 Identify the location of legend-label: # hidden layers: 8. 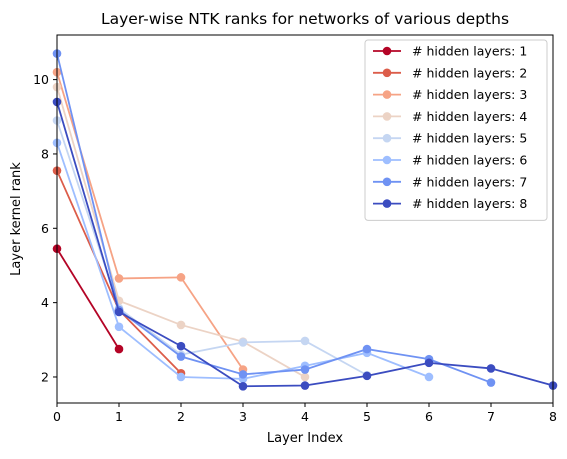
(469, 203).